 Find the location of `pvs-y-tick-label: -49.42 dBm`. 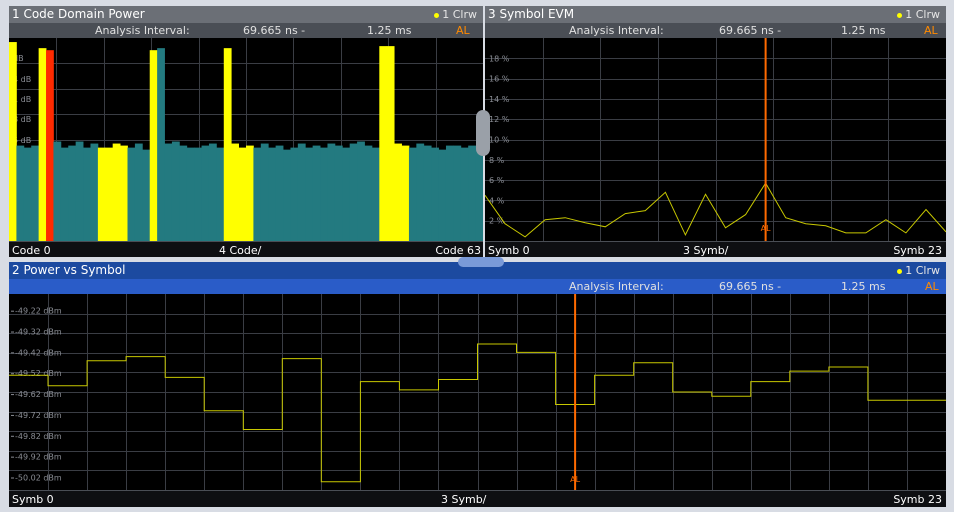

pvs-y-tick-label: -49.42 dBm is located at coordinates (38, 352).